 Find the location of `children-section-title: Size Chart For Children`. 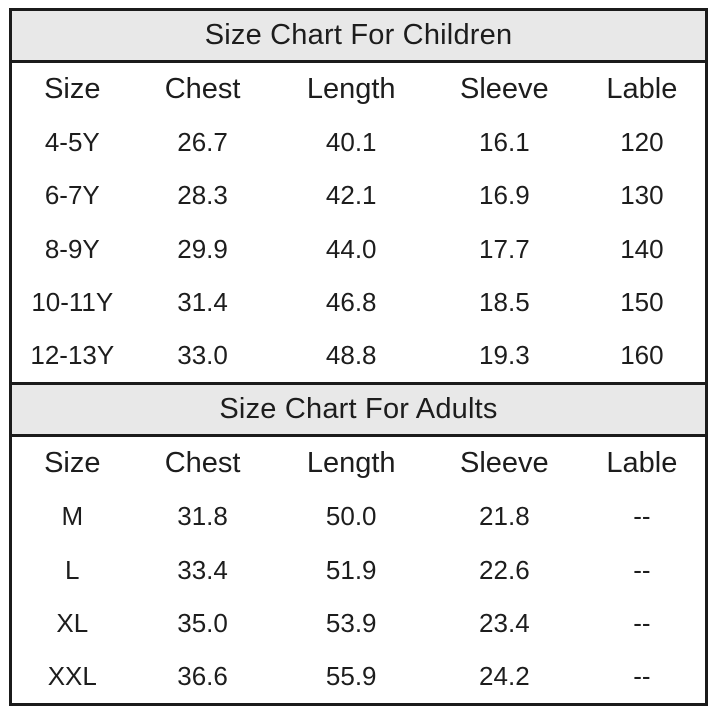

children-section-title: Size Chart For Children is located at coordinates (358, 37).